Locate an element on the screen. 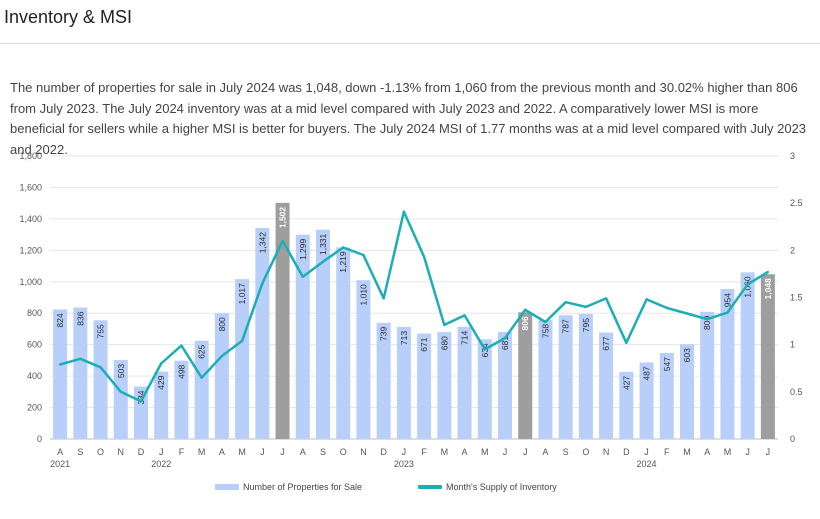 The width and height of the screenshot is (820, 519). y-left-tick-label: 800 is located at coordinates (34, 313).